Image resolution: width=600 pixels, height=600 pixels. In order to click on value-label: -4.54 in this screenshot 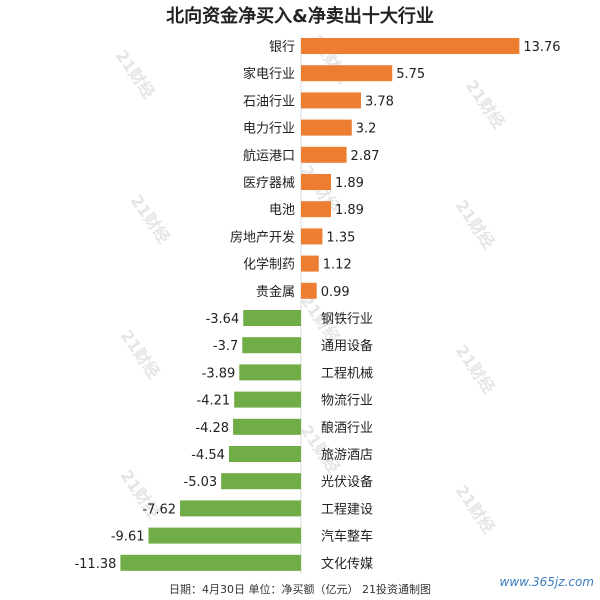, I will do `click(208, 455)`.